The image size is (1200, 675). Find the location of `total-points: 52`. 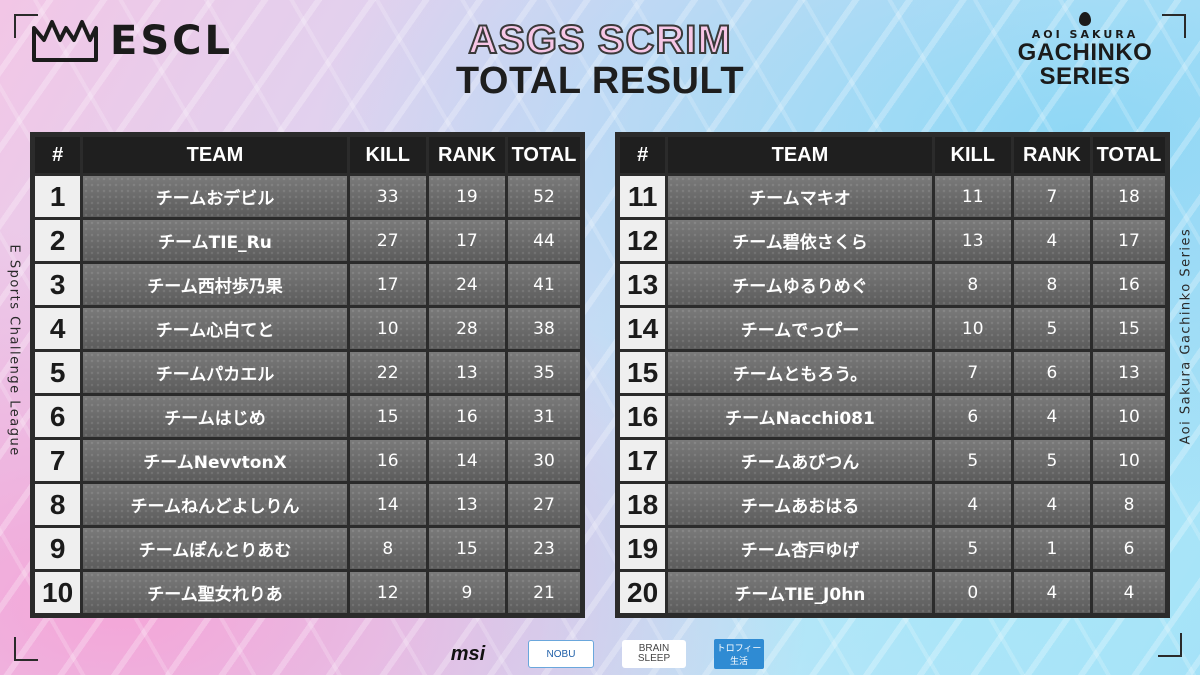

total-points: 52 is located at coordinates (543, 196).